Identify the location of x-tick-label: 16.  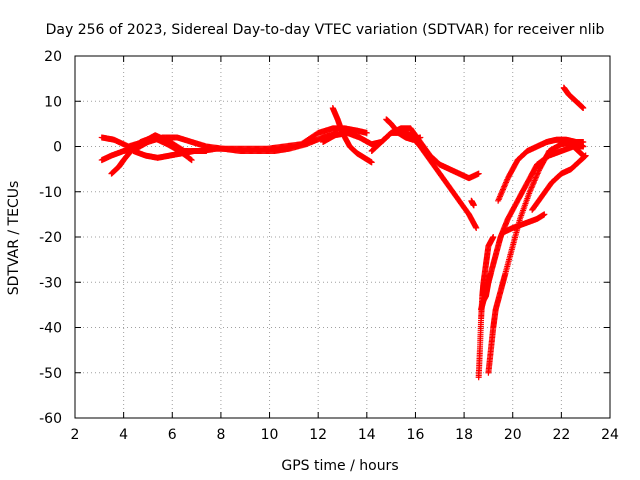
(416, 435).